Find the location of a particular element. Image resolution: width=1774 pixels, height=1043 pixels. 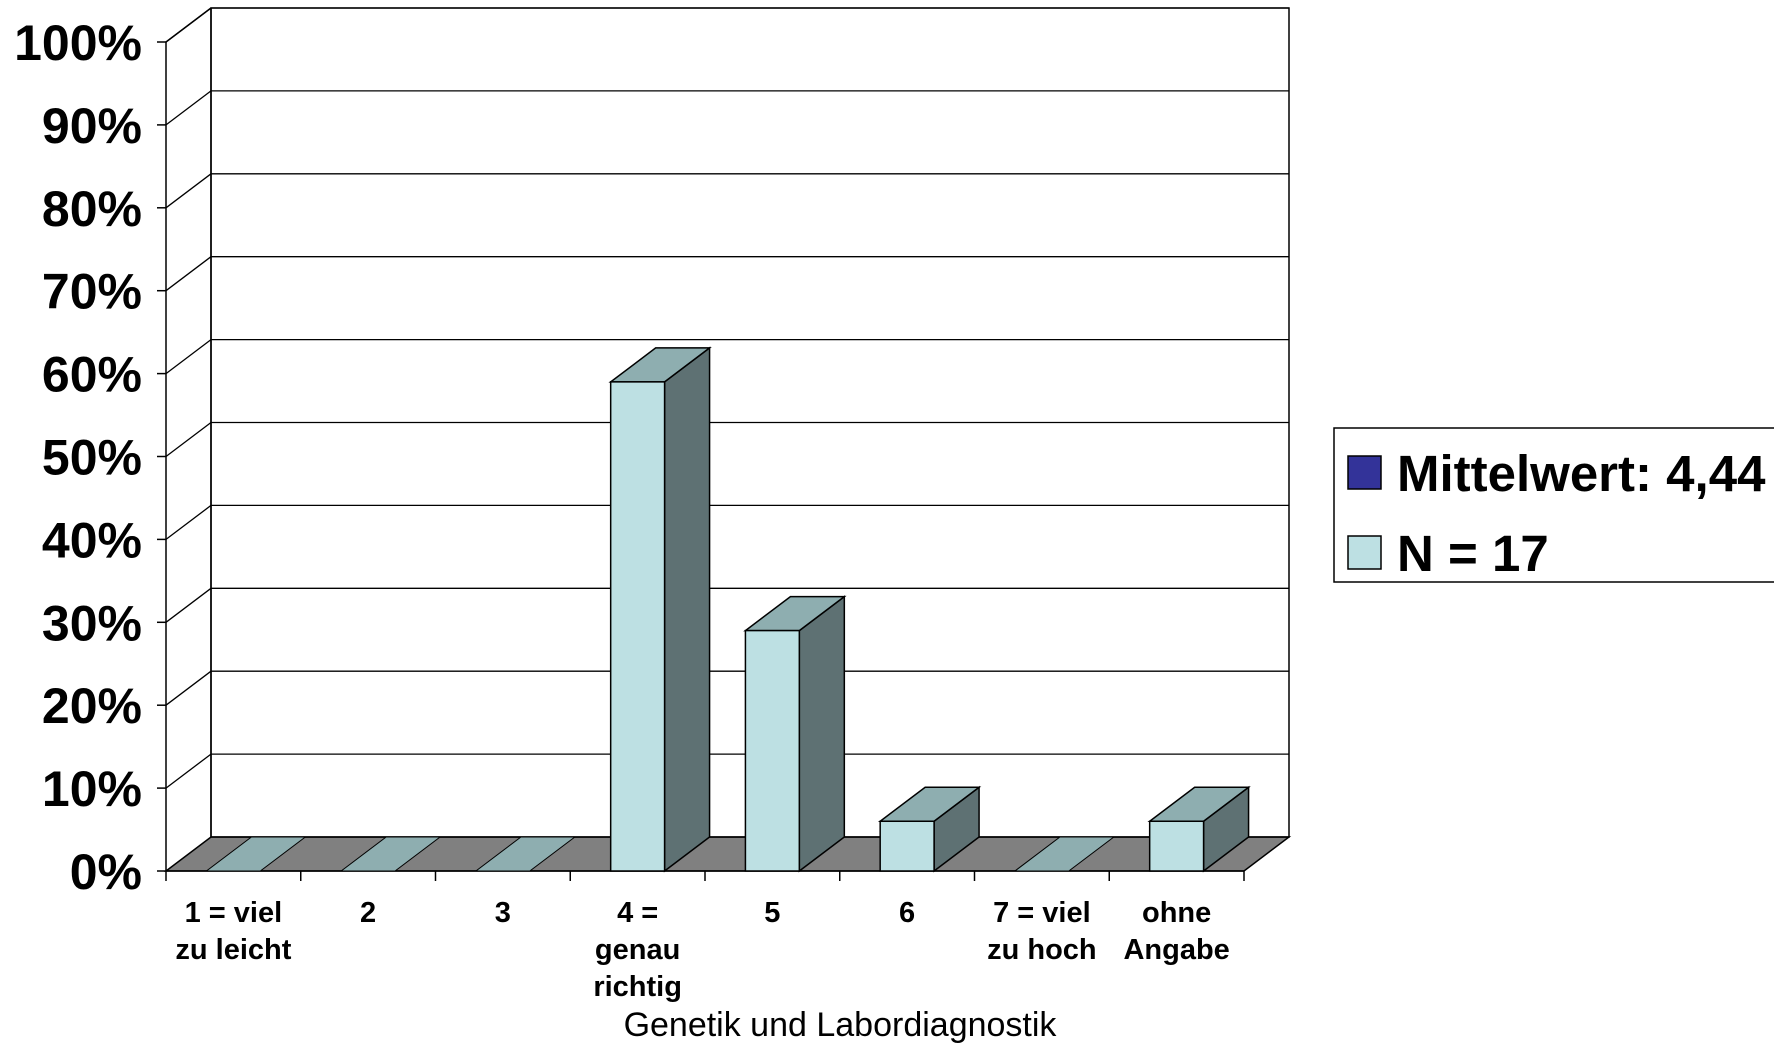

chart-floor is located at coordinates (727, 854).